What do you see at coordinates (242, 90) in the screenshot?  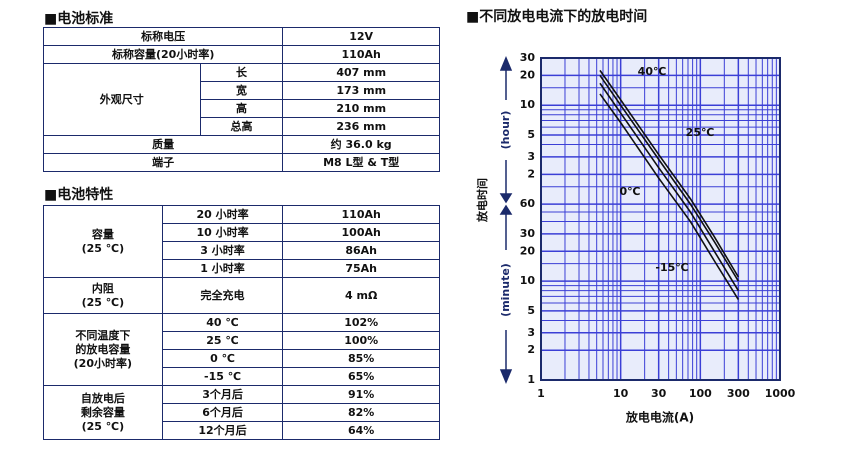 I see `row: 宽 173 mm` at bounding box center [242, 90].